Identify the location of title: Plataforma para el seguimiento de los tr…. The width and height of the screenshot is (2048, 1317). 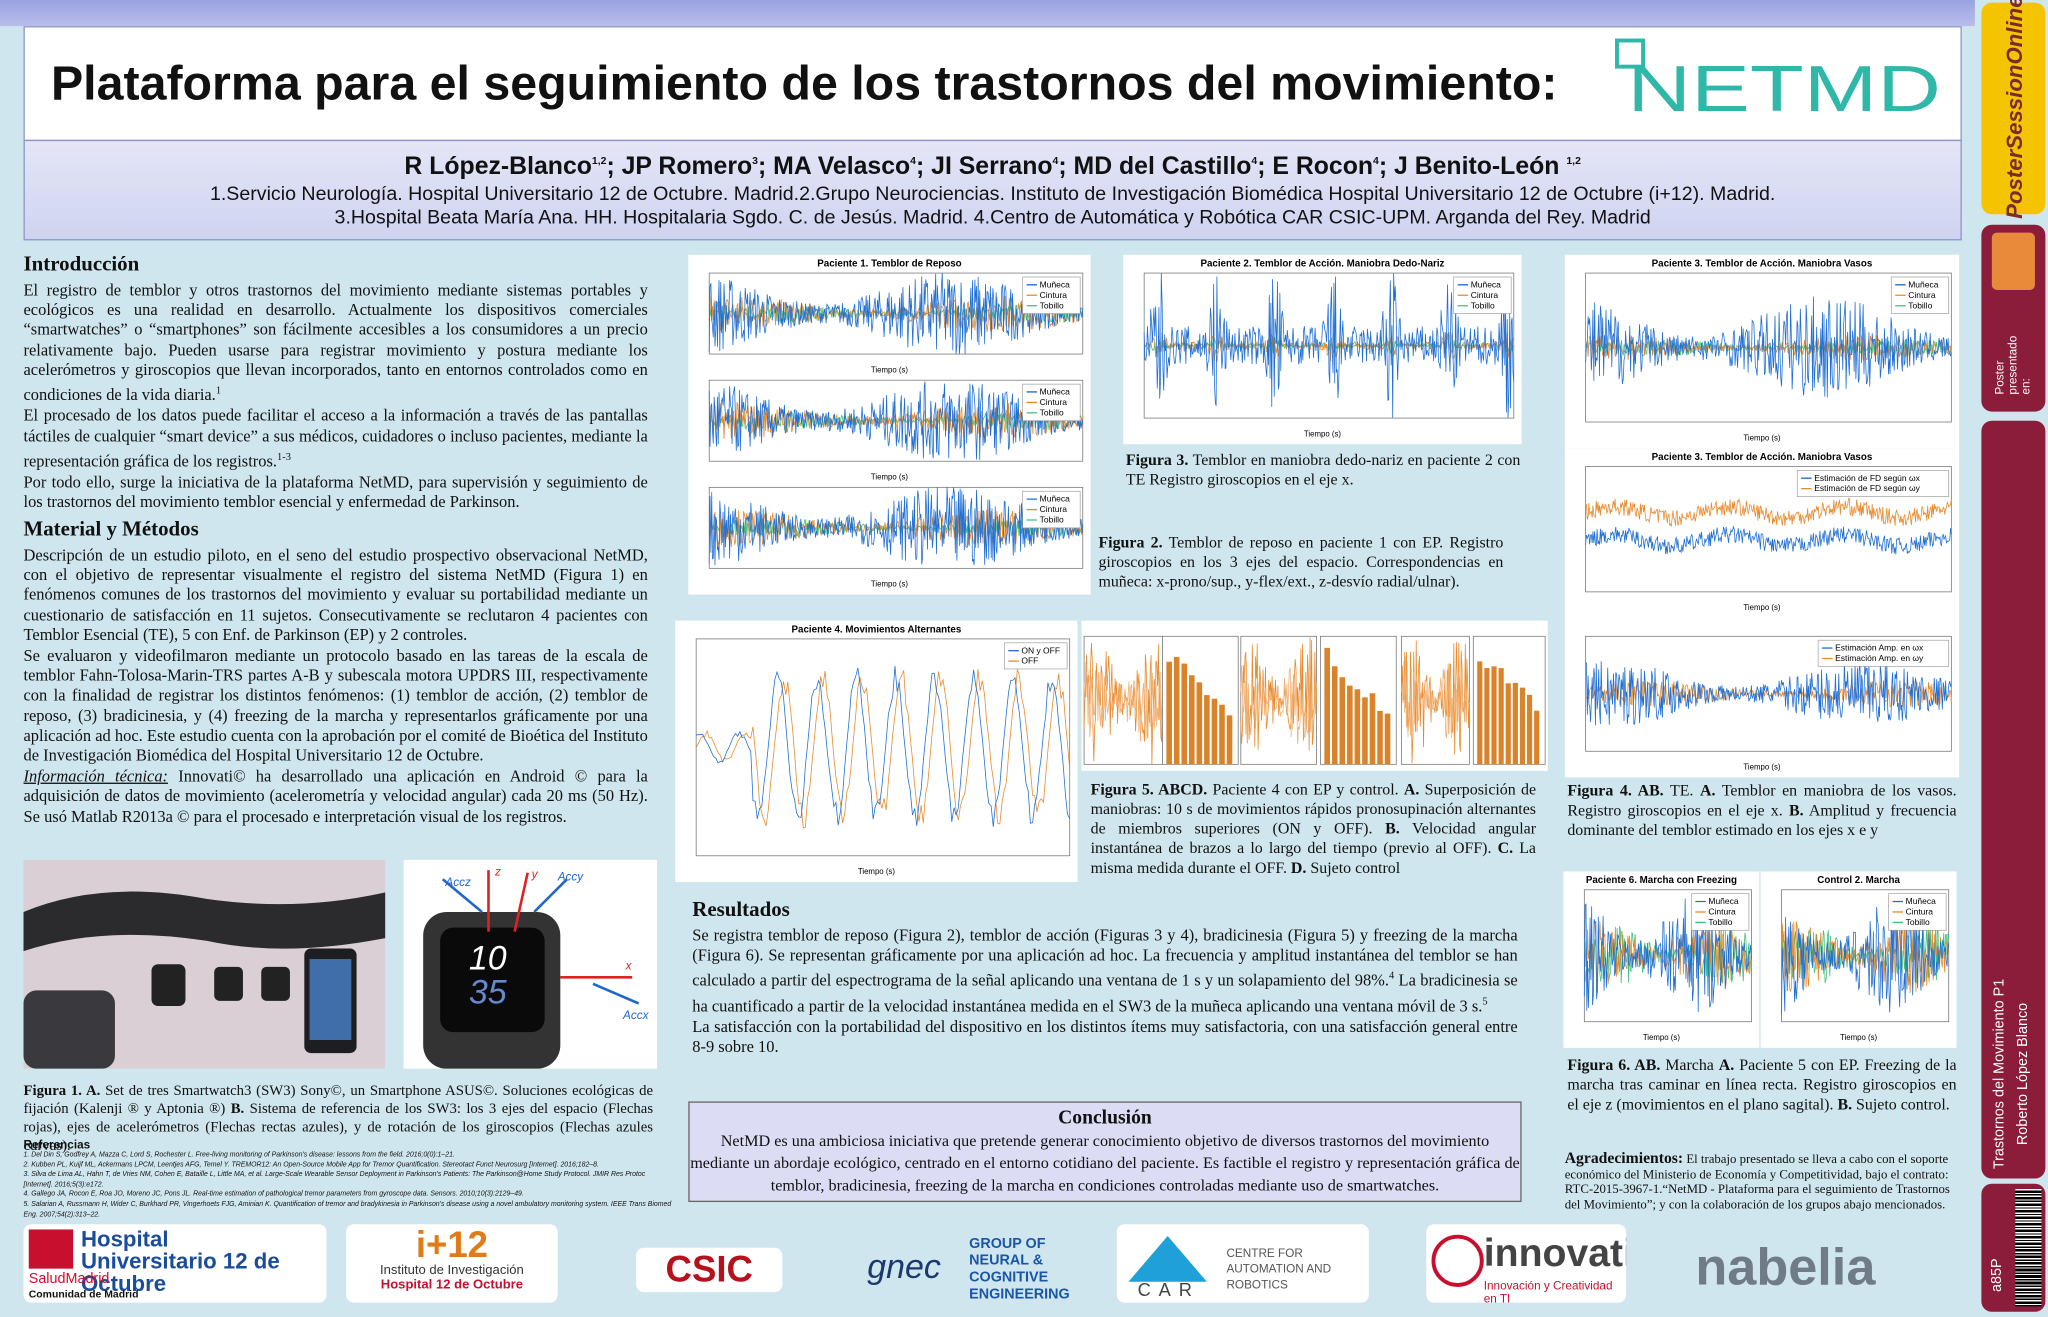
(804, 83).